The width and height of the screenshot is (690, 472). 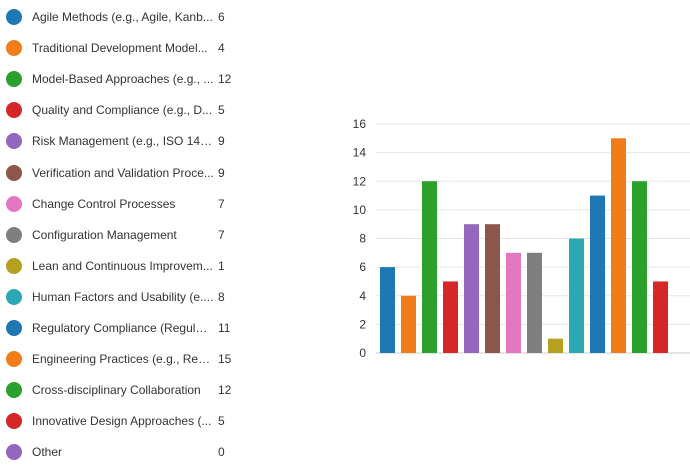 I want to click on legend-item: Regulatory Compliance (Regulat... 11, so click(x=118, y=328).